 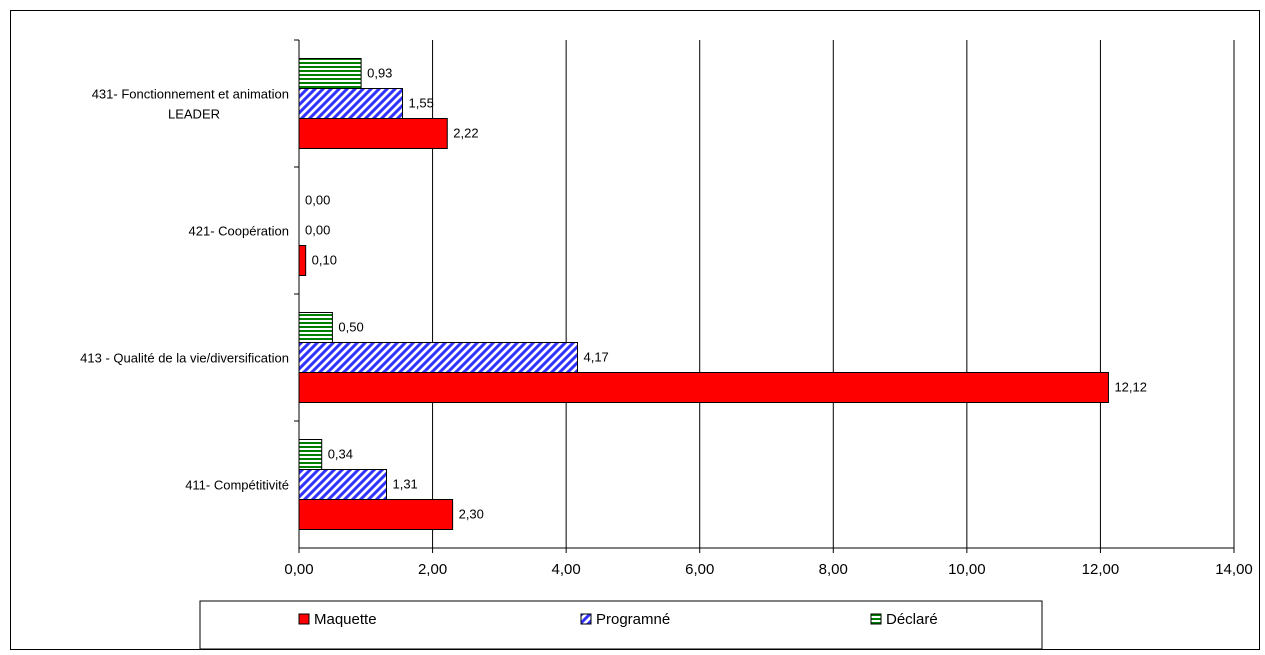 What do you see at coordinates (345, 619) in the screenshot?
I see `legend-label: Maquette` at bounding box center [345, 619].